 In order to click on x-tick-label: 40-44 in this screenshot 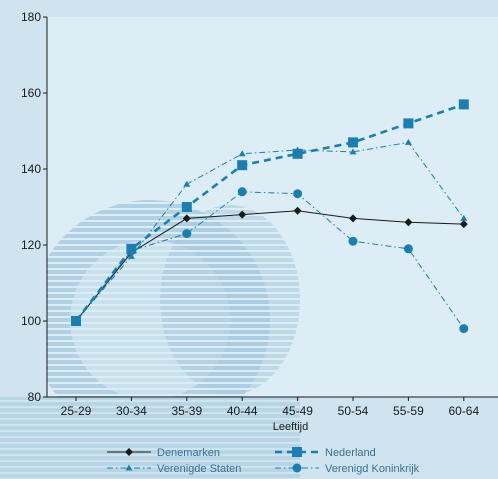, I will do `click(242, 411)`.